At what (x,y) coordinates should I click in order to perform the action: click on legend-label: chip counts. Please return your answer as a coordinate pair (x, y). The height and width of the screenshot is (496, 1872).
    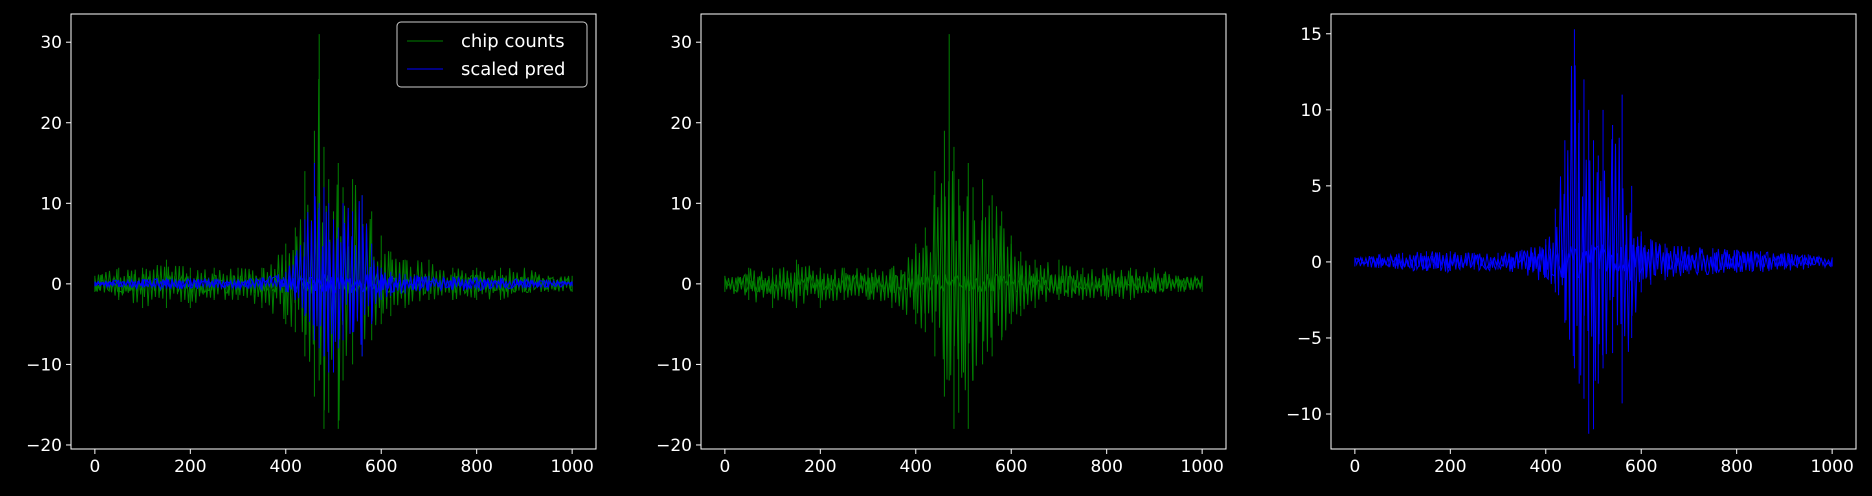
    Looking at the image, I should click on (513, 41).